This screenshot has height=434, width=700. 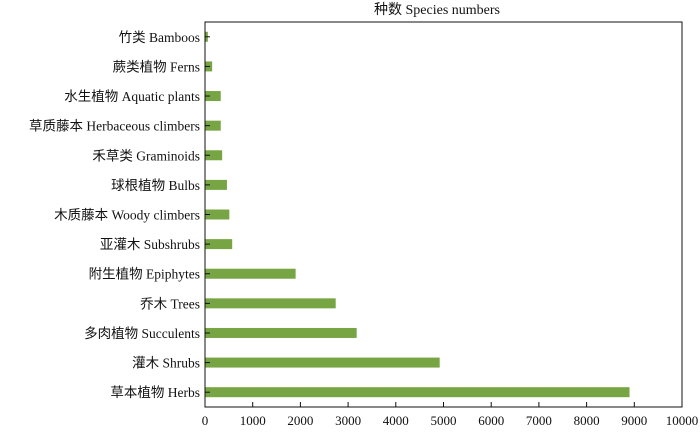 What do you see at coordinates (682, 420) in the screenshot?
I see `x-tick-label: 10000` at bounding box center [682, 420].